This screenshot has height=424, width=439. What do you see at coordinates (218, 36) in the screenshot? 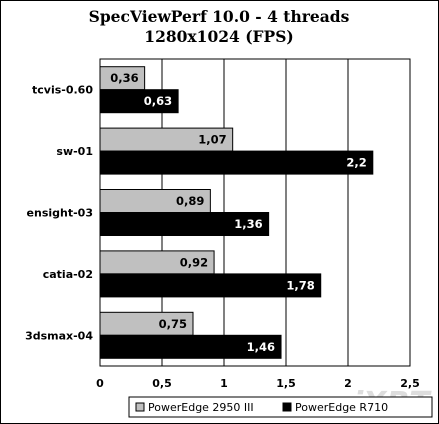
I see `chart-subtitle: 1280x1024 (FPS)` at bounding box center [218, 36].